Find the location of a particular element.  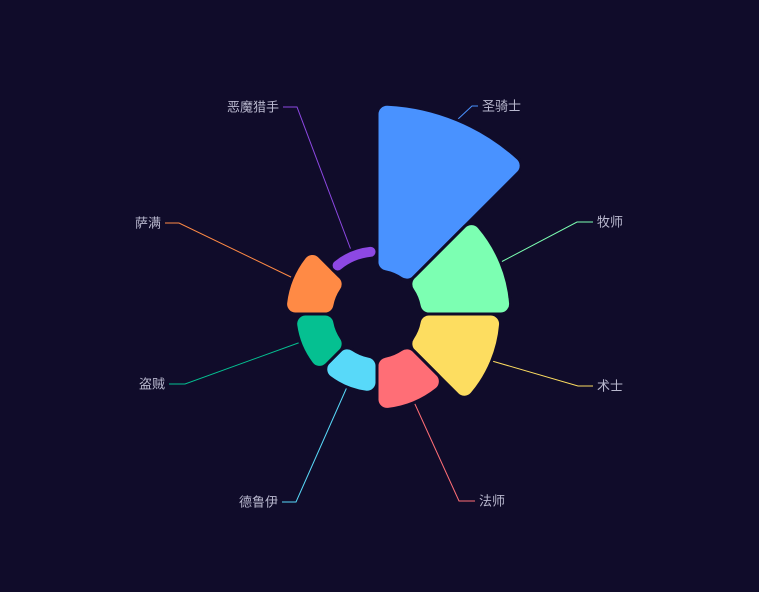

slice-label-paladin: 圣骑士 is located at coordinates (501, 106).